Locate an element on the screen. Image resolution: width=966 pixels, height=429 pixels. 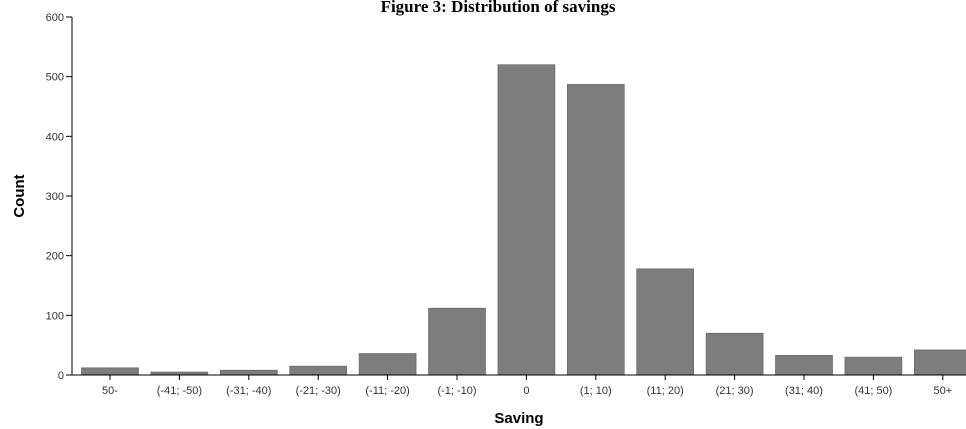
y-tick-label-1: 100 is located at coordinates (55, 316).